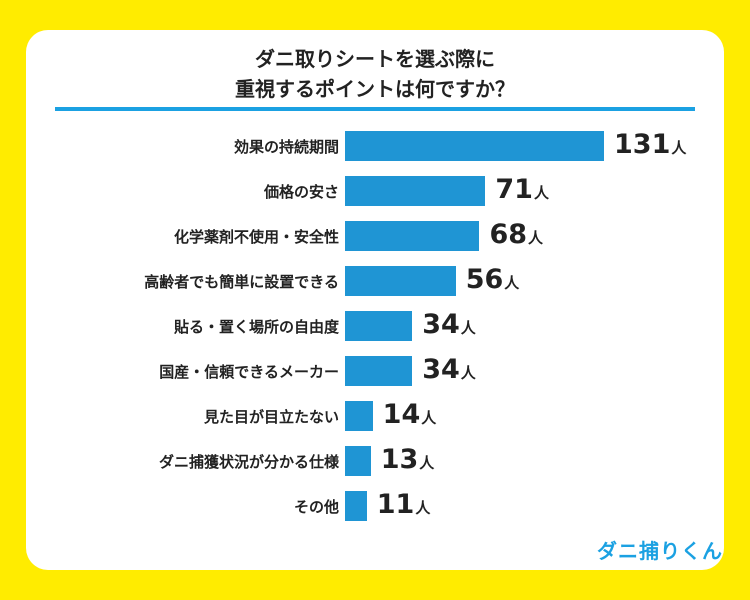 The height and width of the screenshot is (600, 750). I want to click on data-label: 14人, so click(410, 414).